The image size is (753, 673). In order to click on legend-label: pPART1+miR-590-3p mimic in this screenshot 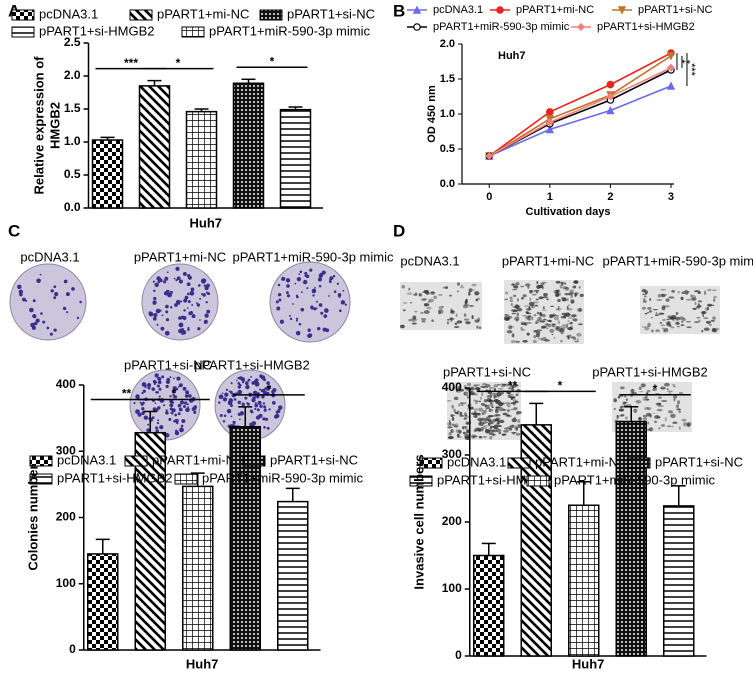, I will do `click(289, 30)`.